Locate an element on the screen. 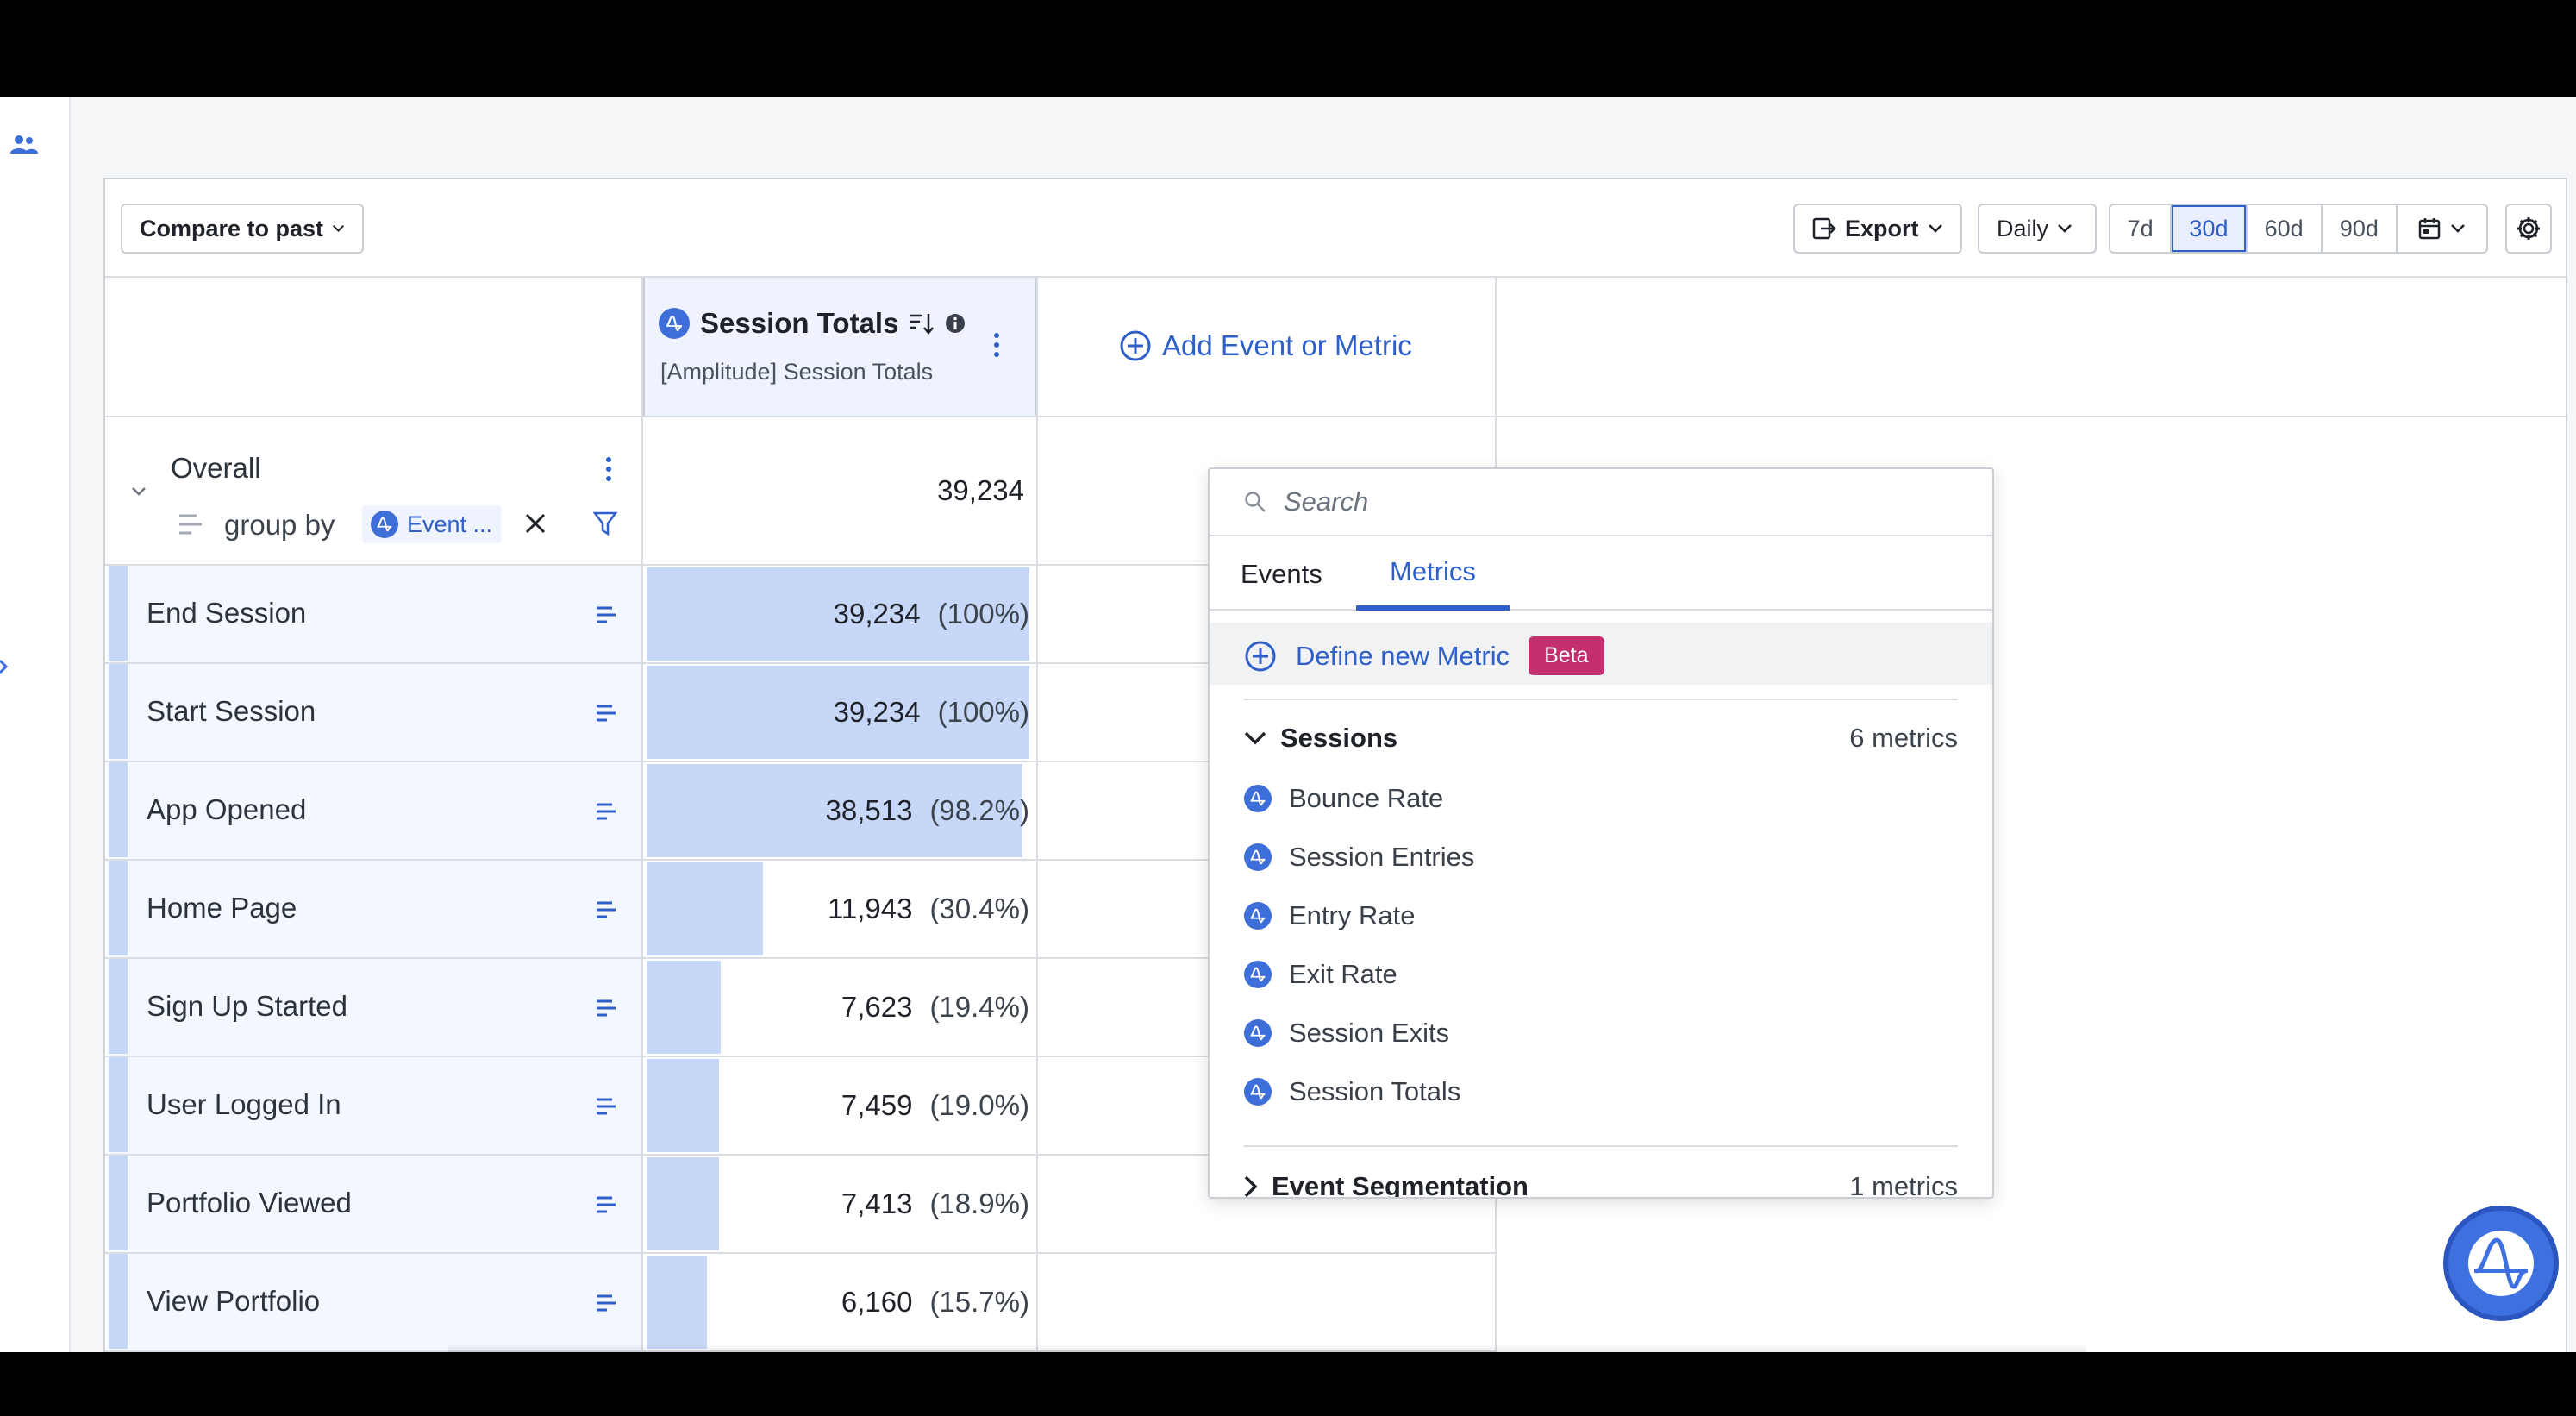 This screenshot has width=2576, height=1416. interval-label: Daily is located at coordinates (2023, 228).